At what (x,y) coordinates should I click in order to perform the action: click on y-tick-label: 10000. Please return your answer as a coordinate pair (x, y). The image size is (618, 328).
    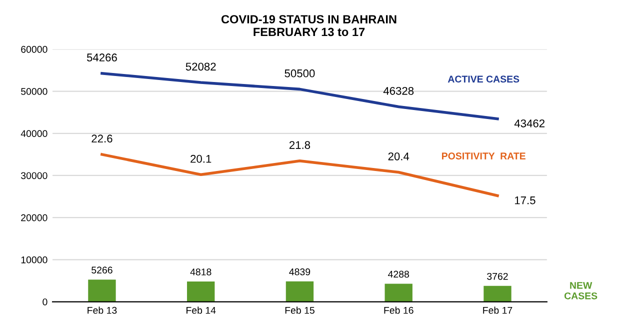
    Looking at the image, I should click on (34, 260).